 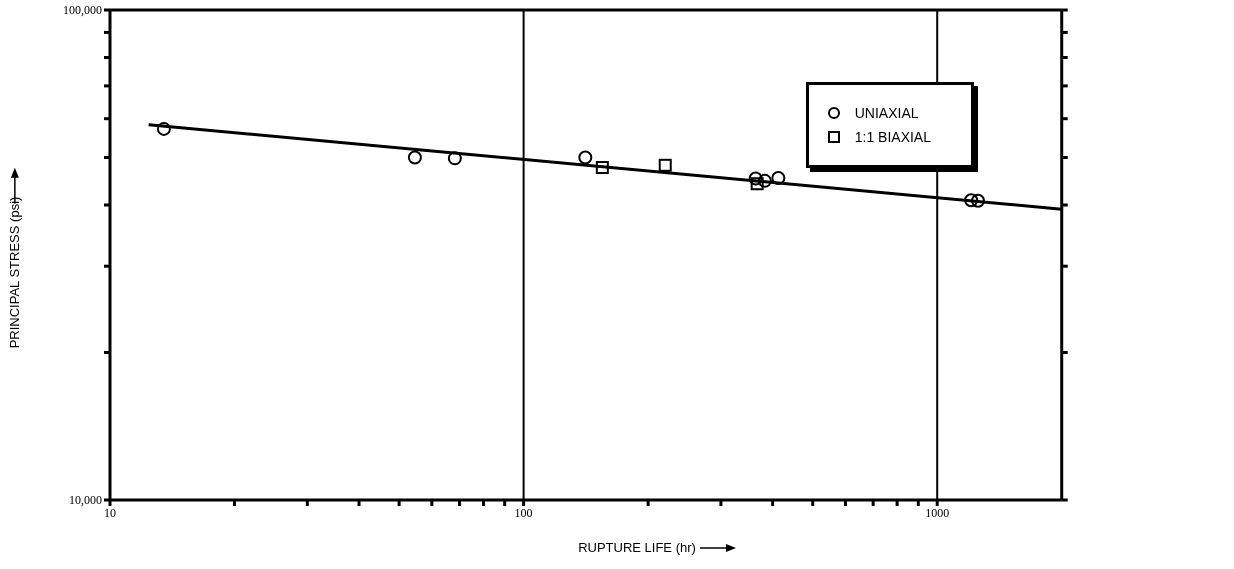 I want to click on y-tick-label: 100,000, so click(x=82, y=10).